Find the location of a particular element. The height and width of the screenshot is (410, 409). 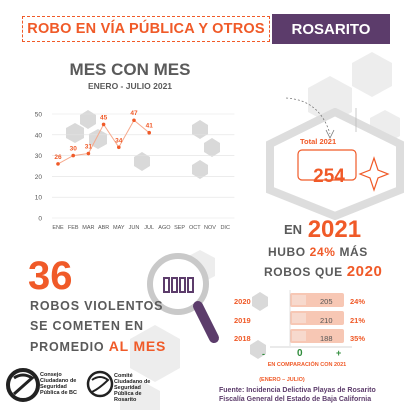

x-tick-label: FEB is located at coordinates (73, 228).